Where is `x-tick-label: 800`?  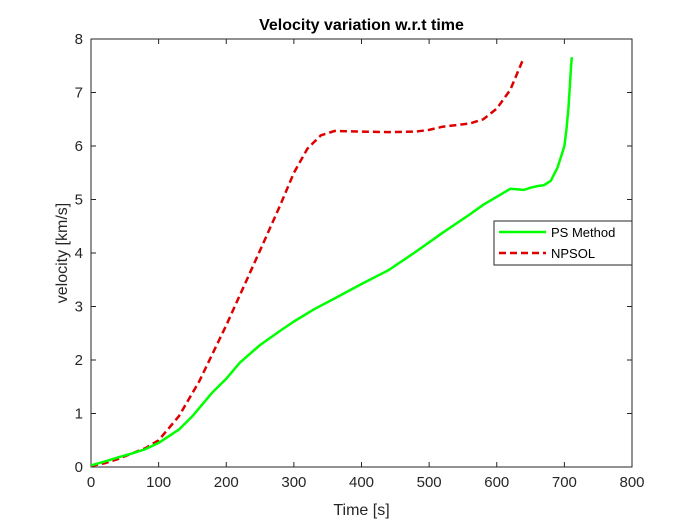 x-tick-label: 800 is located at coordinates (631, 482).